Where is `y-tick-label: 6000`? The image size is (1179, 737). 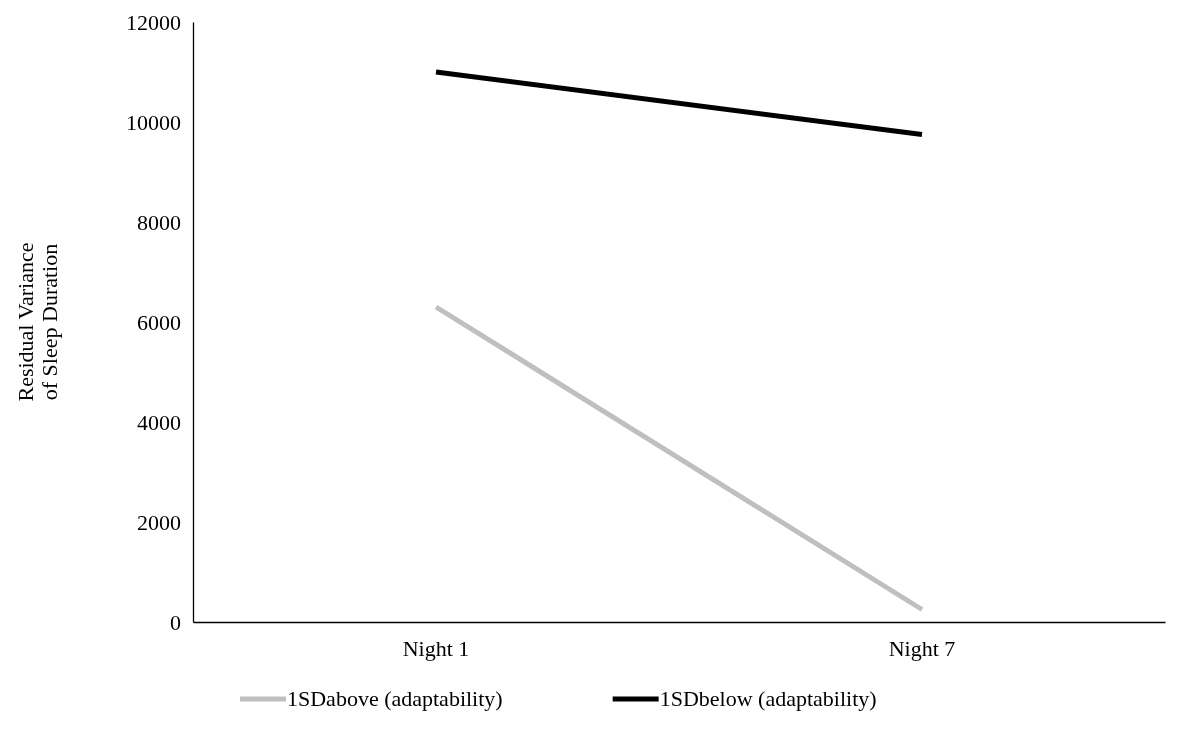 y-tick-label: 6000 is located at coordinates (159, 322).